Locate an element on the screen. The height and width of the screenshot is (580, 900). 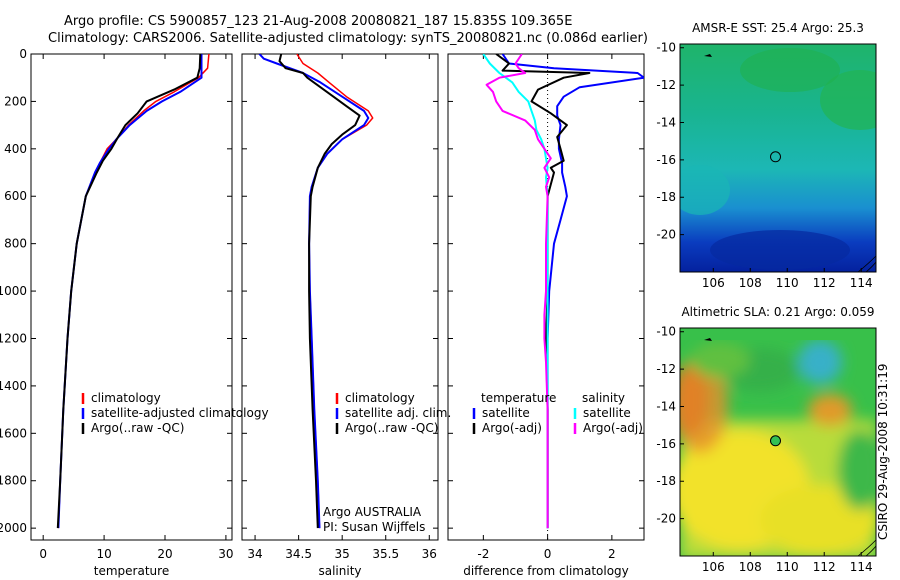
diff-temperature-legend-label: satellite is located at coordinates (506, 413).